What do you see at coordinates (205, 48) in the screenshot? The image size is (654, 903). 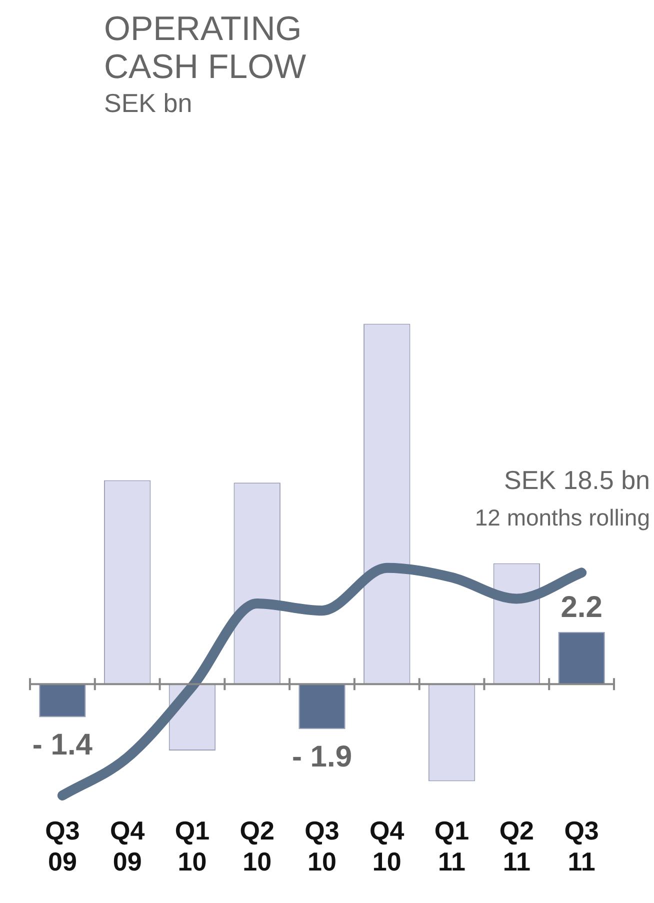 I see `chart-title: OPERATING CASH FLOW` at bounding box center [205, 48].